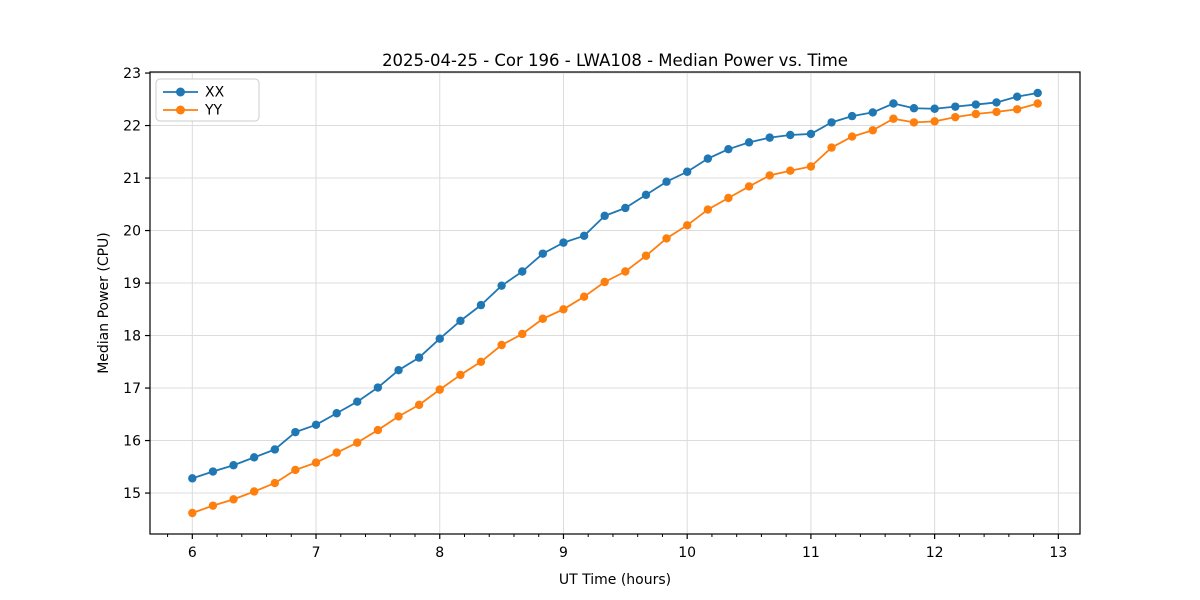 The width and height of the screenshot is (1200, 600). Describe the element at coordinates (132, 127) in the screenshot. I see `y-tick-label: 22` at that location.